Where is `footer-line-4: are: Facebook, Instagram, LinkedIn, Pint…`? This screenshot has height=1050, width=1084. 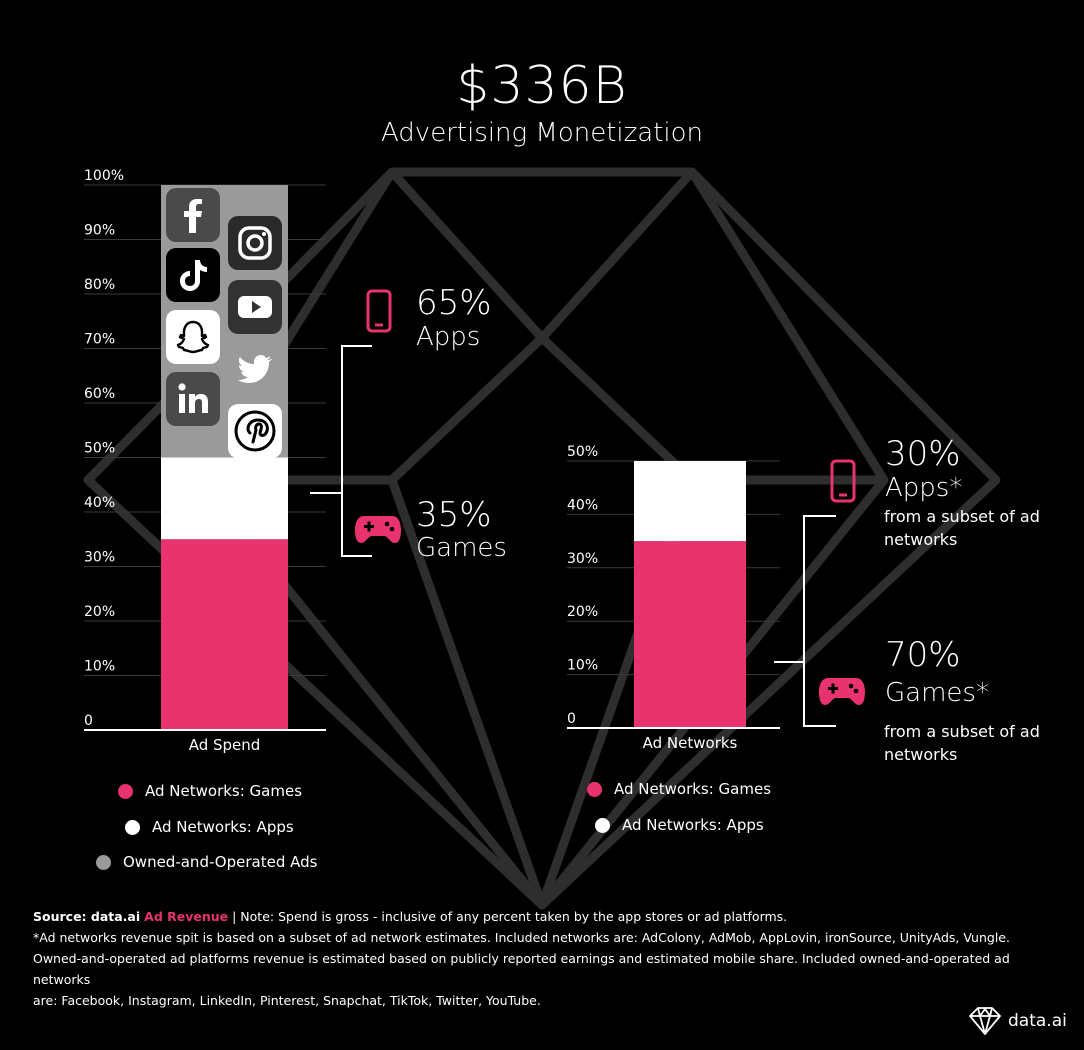 footer-line-4: are: Facebook, Instagram, LinkedIn, Pint… is located at coordinates (287, 1000).